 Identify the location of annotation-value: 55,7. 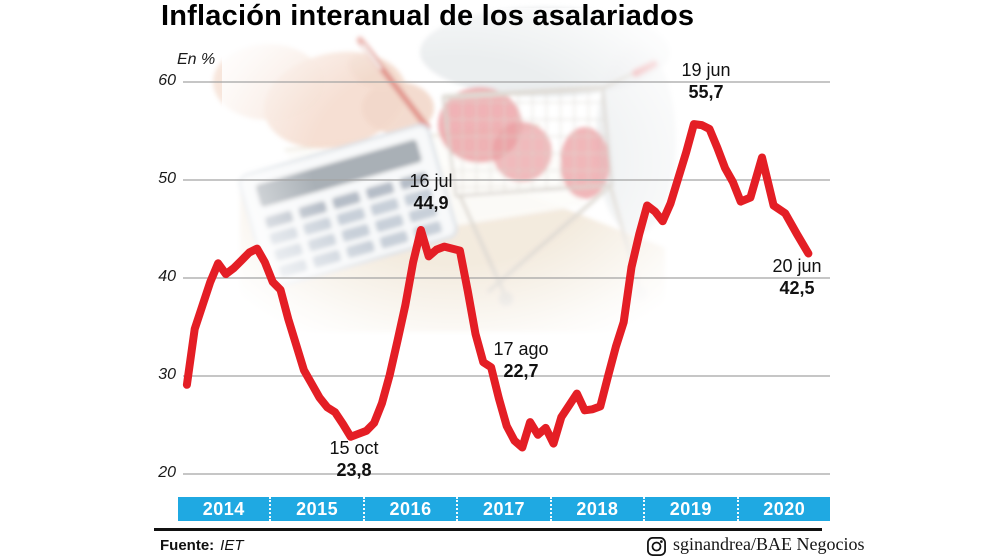
(706, 92).